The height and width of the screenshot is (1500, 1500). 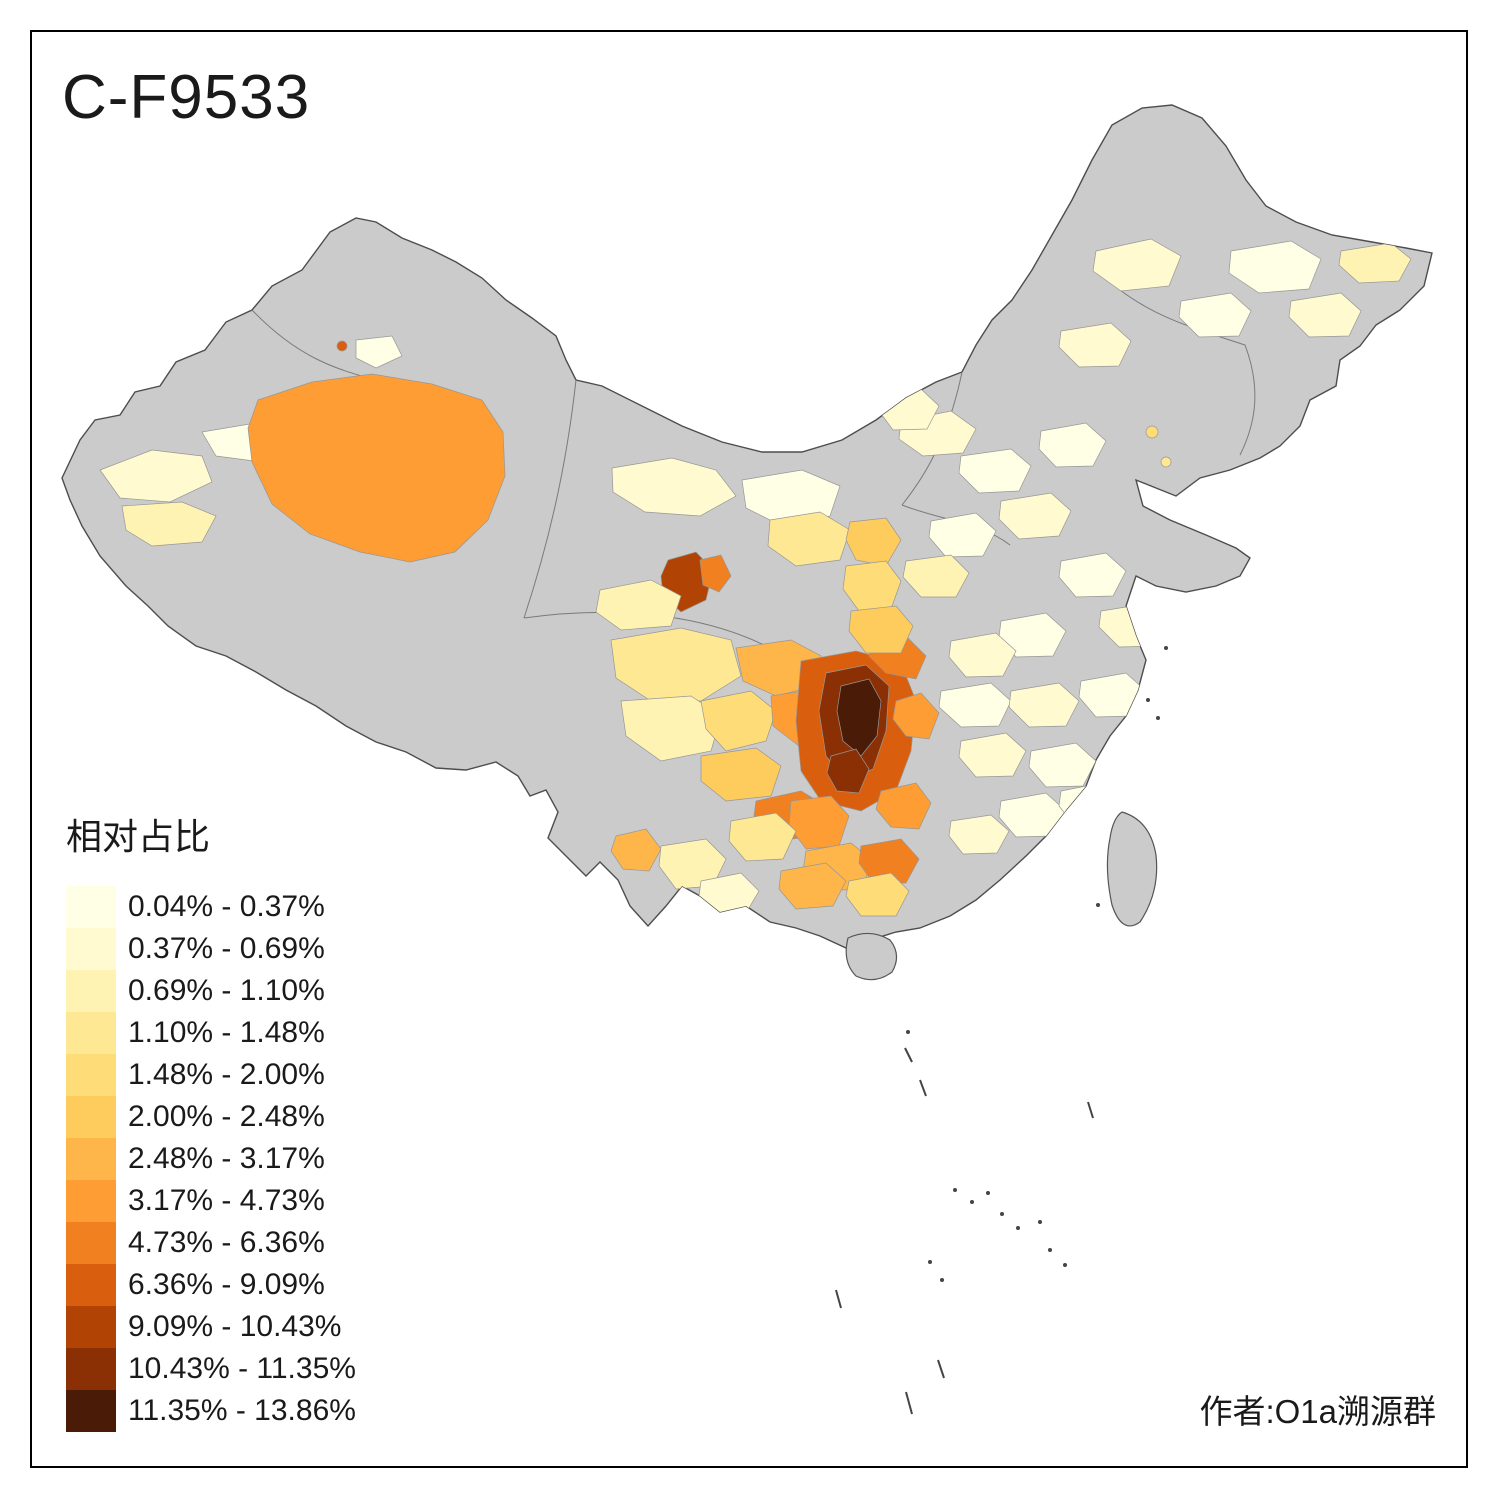 I want to click on legend-item: 2.00% - 2.48%, so click(x=211, y=1117).